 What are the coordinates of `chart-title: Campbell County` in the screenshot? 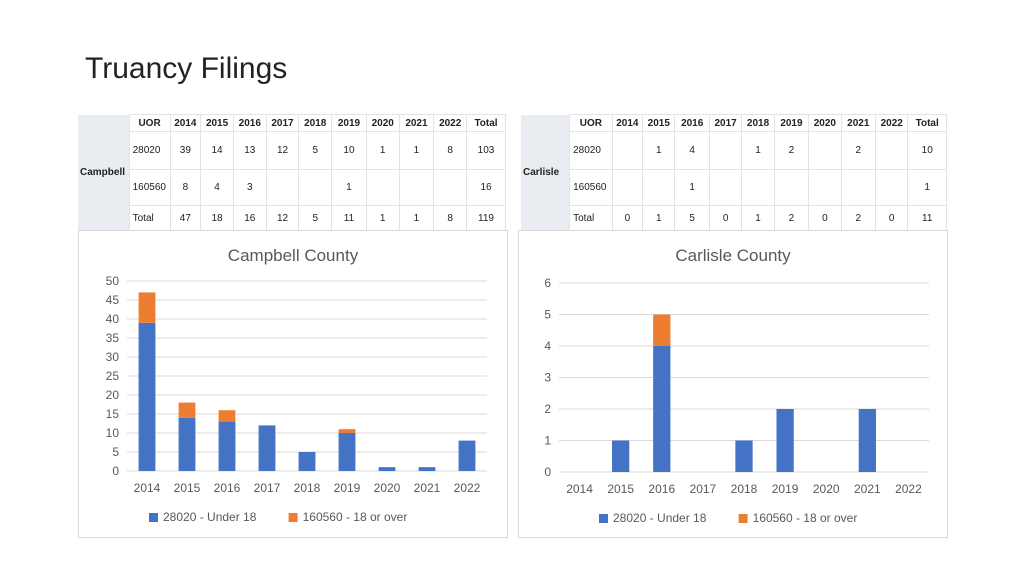 It's located at (293, 255).